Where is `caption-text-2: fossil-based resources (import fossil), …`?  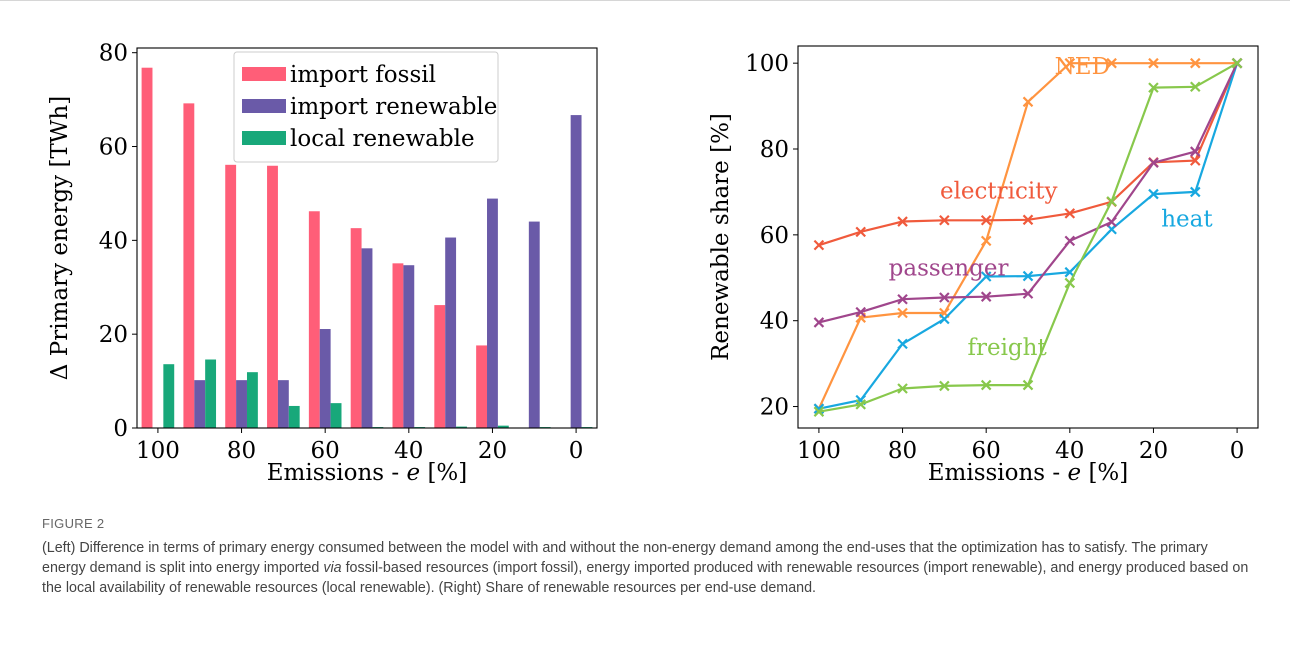
caption-text-2: fossil-based resources (import fossil), … is located at coordinates (645, 578).